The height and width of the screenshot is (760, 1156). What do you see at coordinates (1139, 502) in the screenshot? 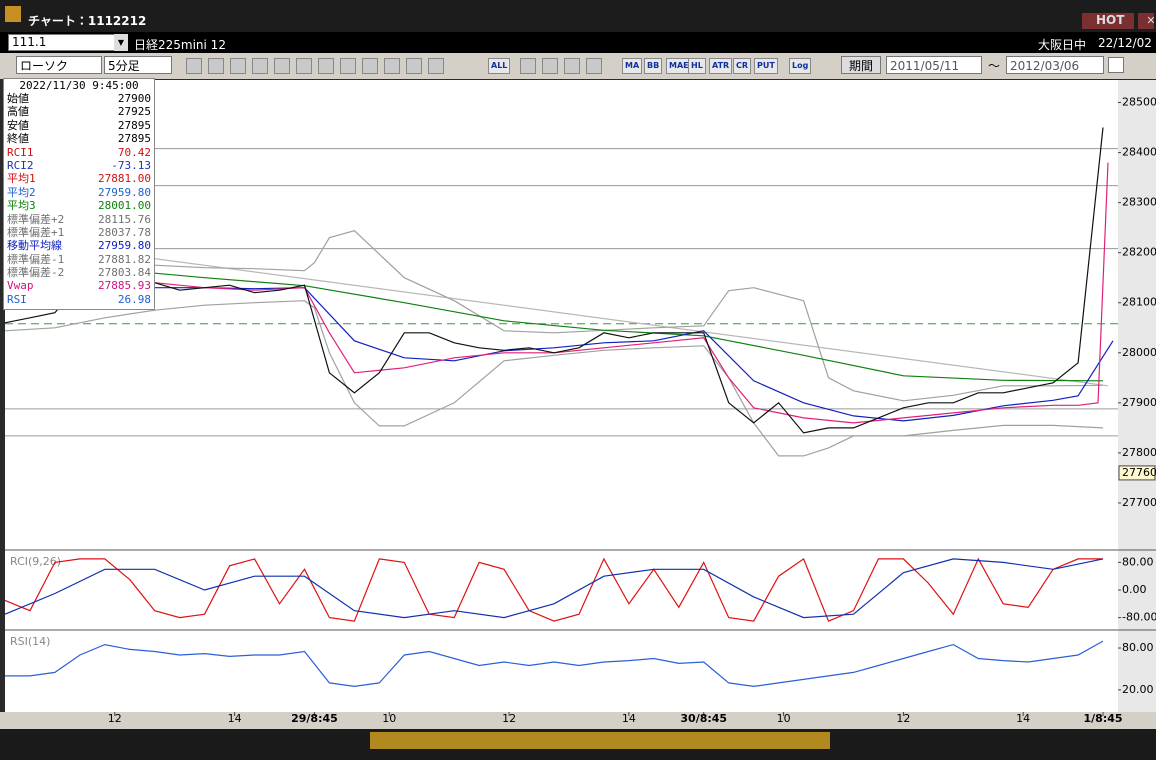
I see `y-tick-label: 27700` at bounding box center [1139, 502].